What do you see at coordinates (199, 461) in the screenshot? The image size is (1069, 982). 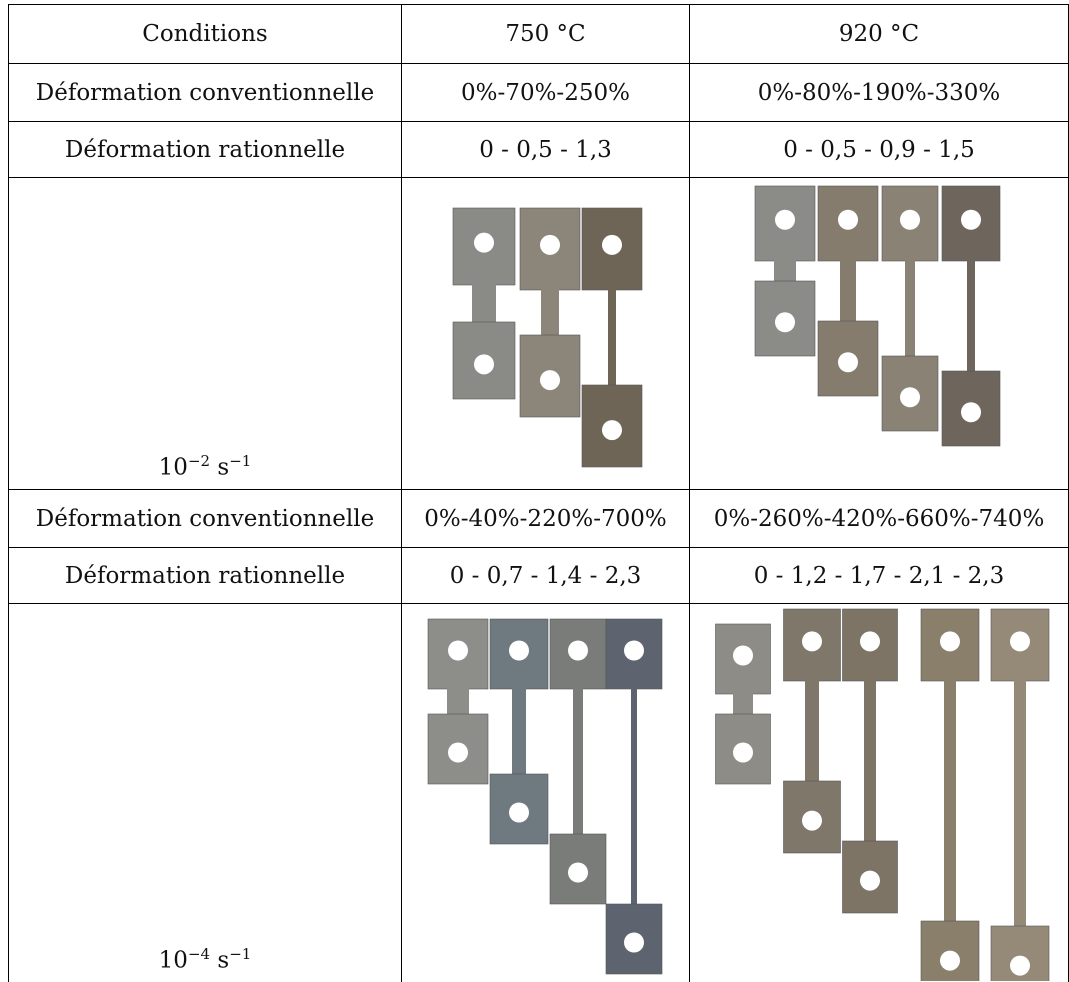 I see `rate-exponent: −2` at bounding box center [199, 461].